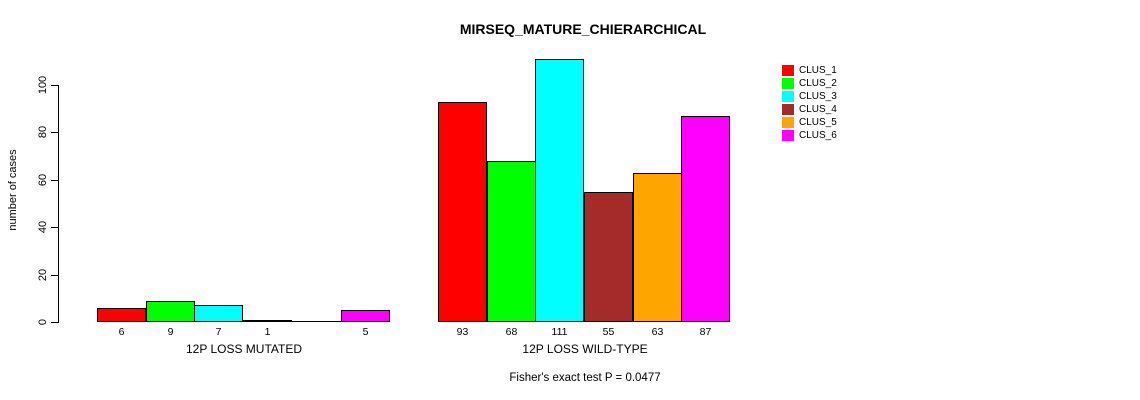 This screenshot has width=1140, height=400. What do you see at coordinates (583, 29) in the screenshot?
I see `chart-title: MIRSEQ_MATURE_CHIERARCHICAL` at bounding box center [583, 29].